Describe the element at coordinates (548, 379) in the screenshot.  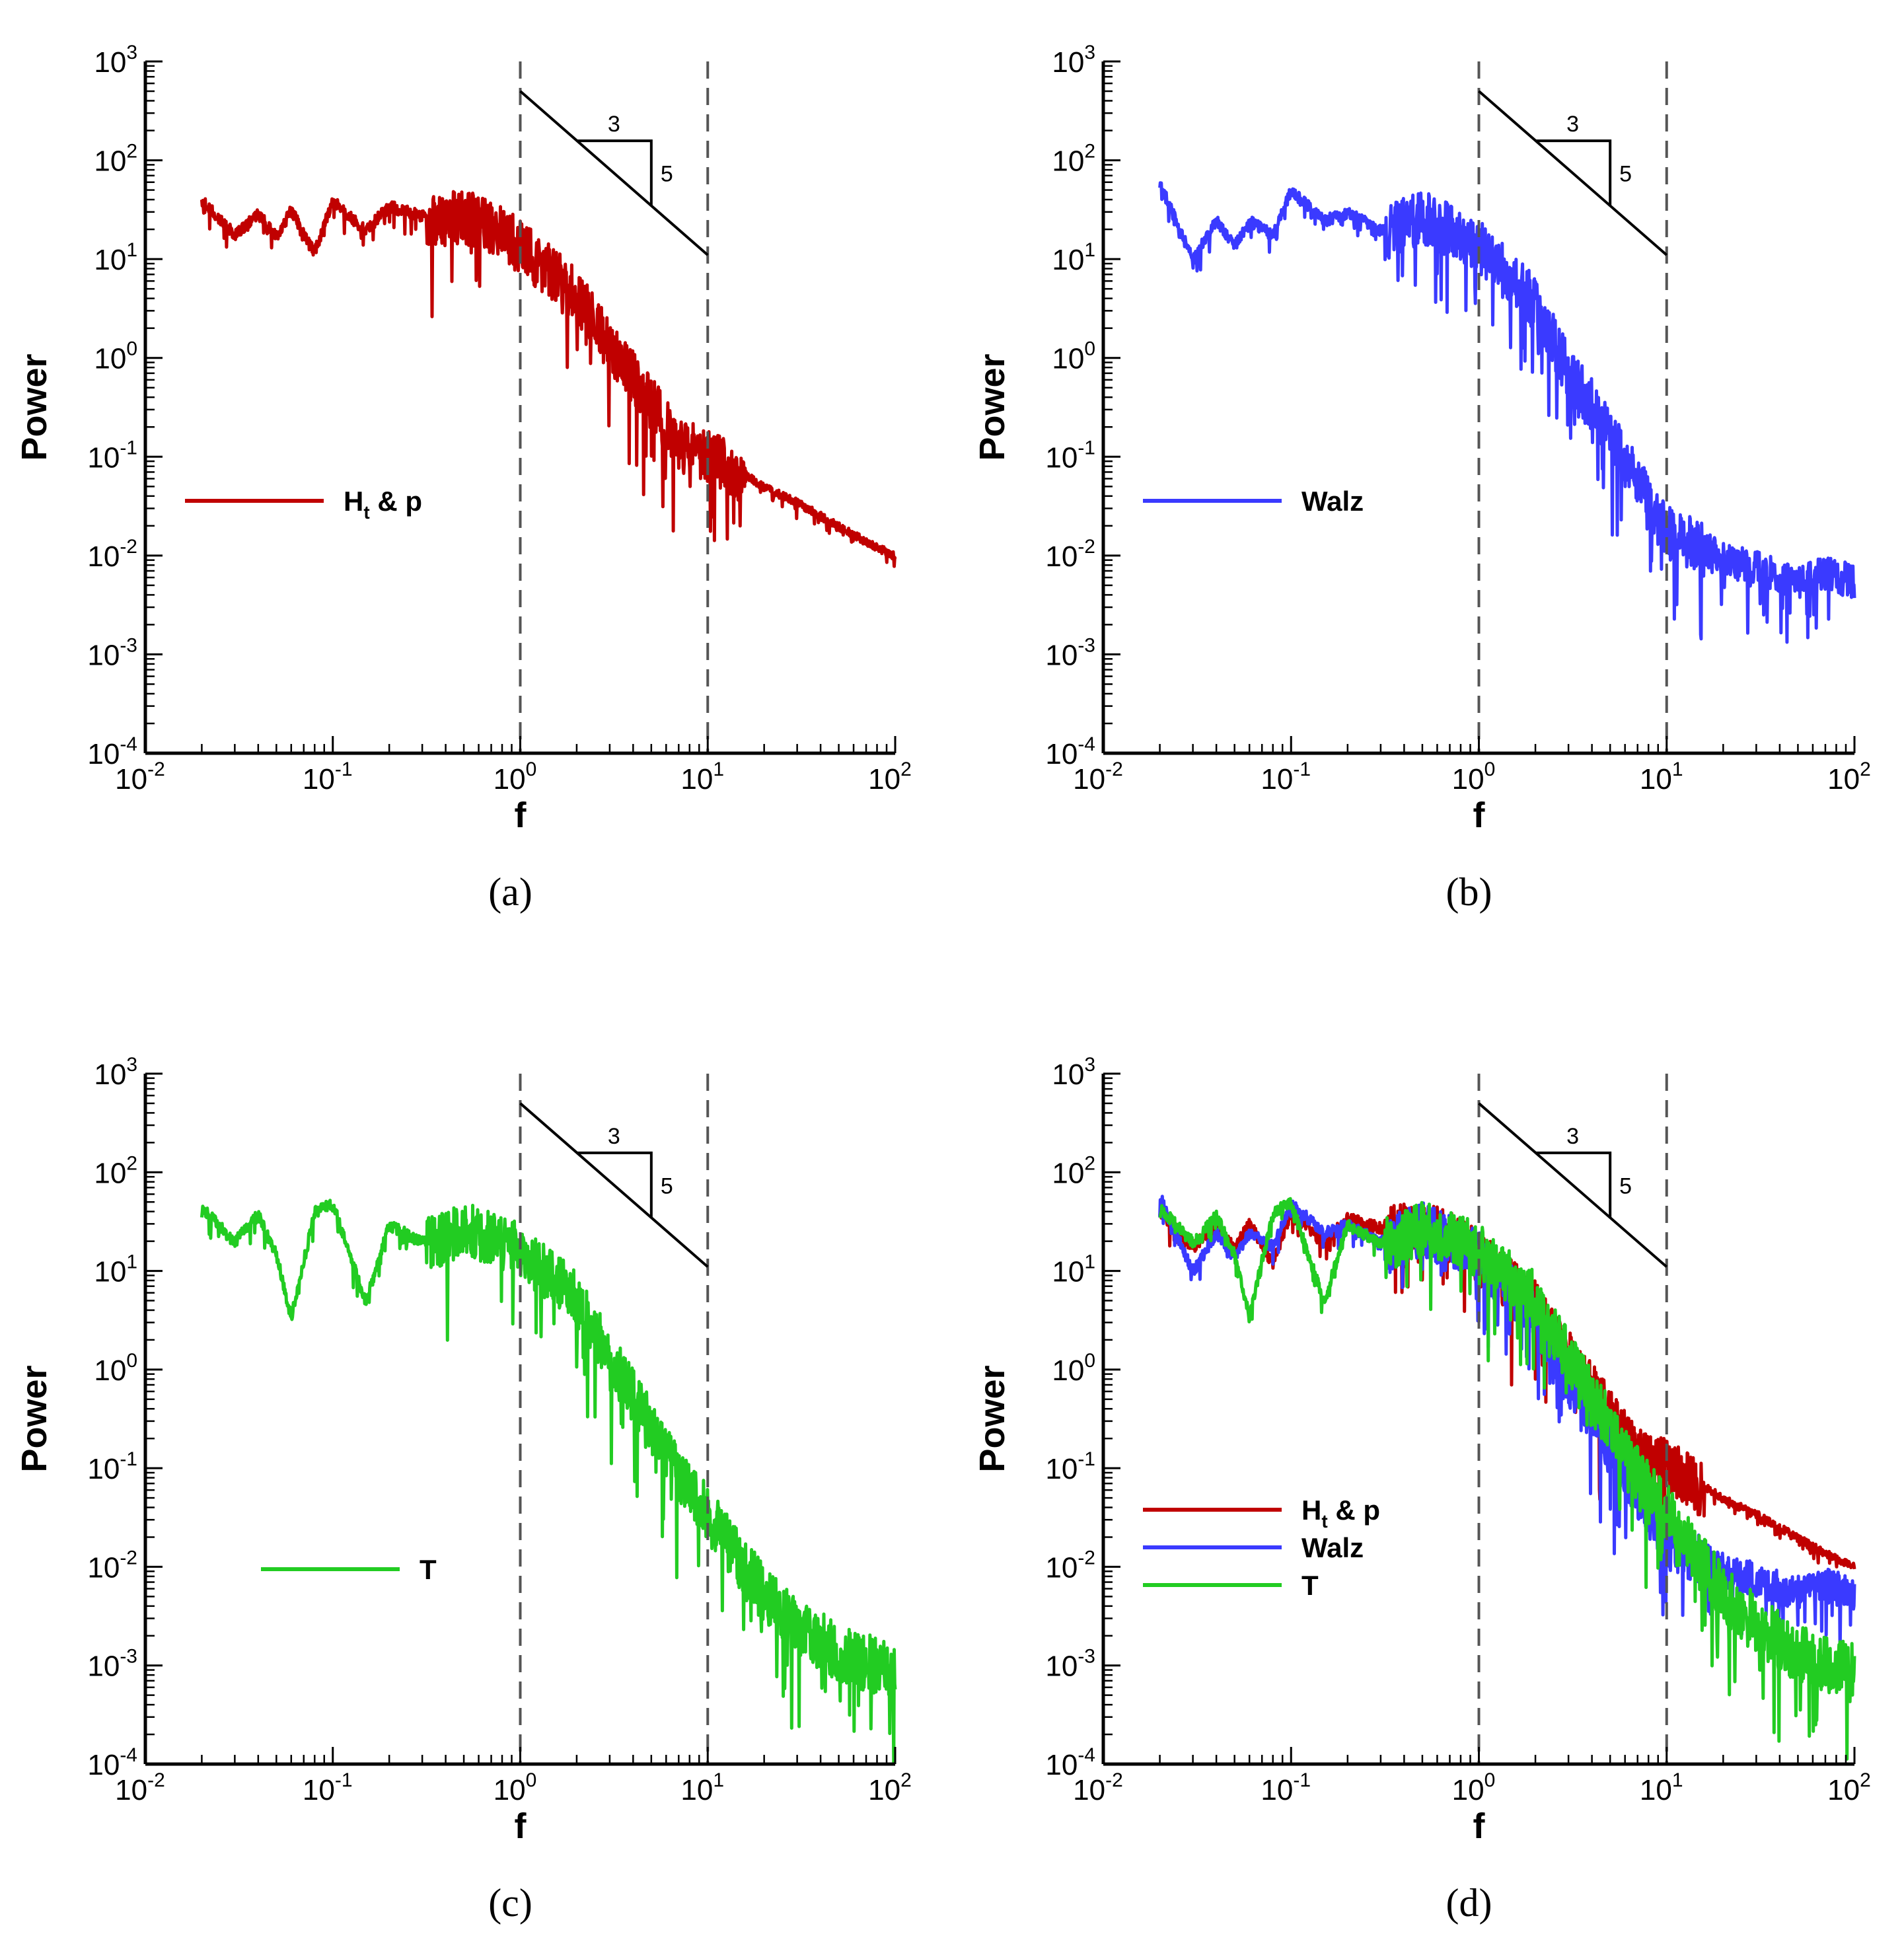
I see `series-line-ht-p` at that location.